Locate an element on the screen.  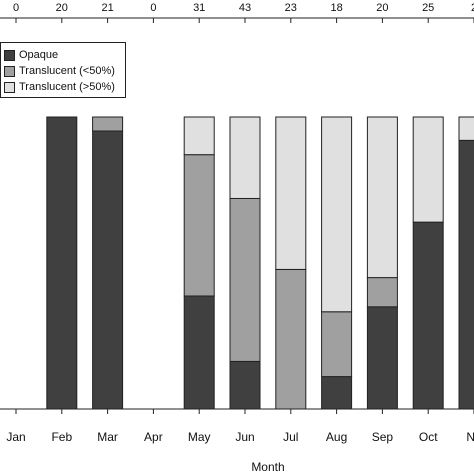
sample-size-label-mar: 21 is located at coordinates (107, 8).